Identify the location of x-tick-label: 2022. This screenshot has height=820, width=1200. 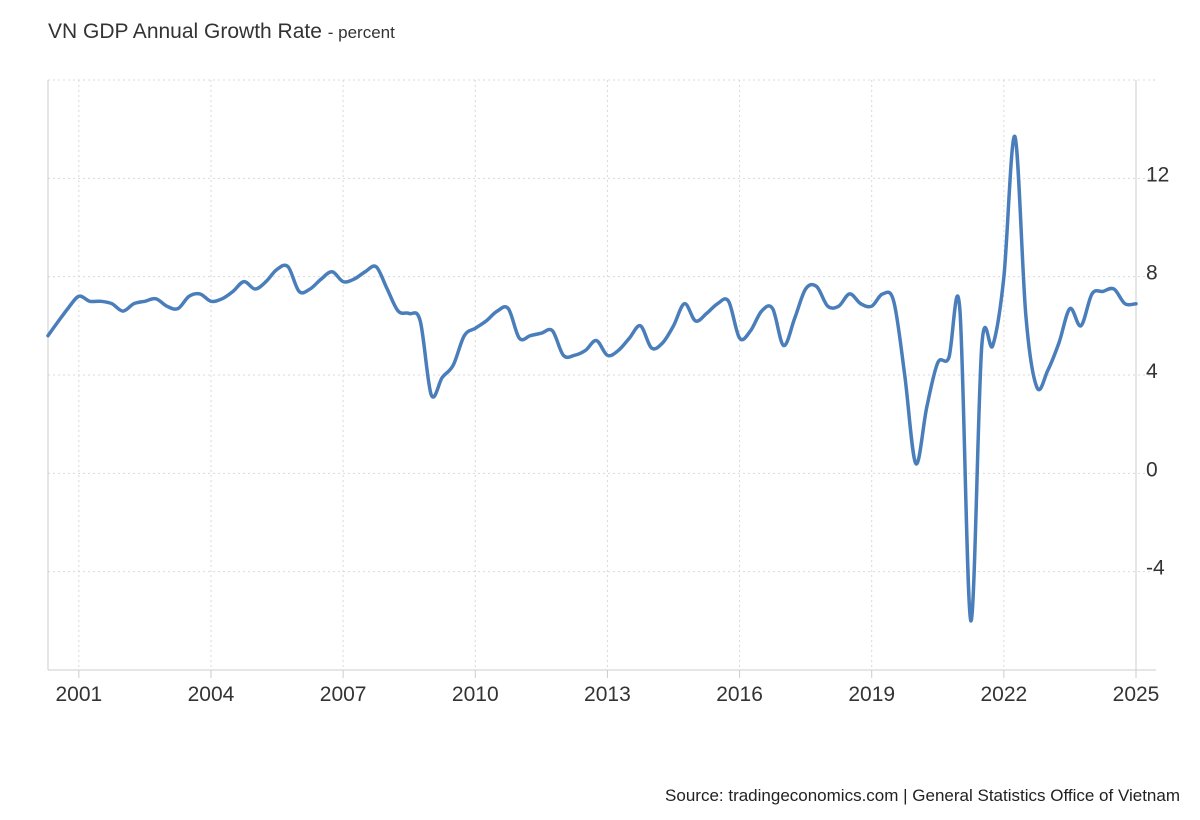
(1003, 694).